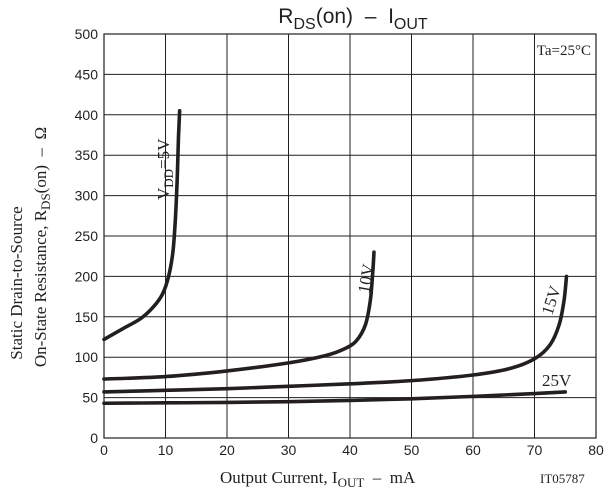 The image size is (605, 493). I want to click on x-axis-label-rest: – mA, so click(390, 477).